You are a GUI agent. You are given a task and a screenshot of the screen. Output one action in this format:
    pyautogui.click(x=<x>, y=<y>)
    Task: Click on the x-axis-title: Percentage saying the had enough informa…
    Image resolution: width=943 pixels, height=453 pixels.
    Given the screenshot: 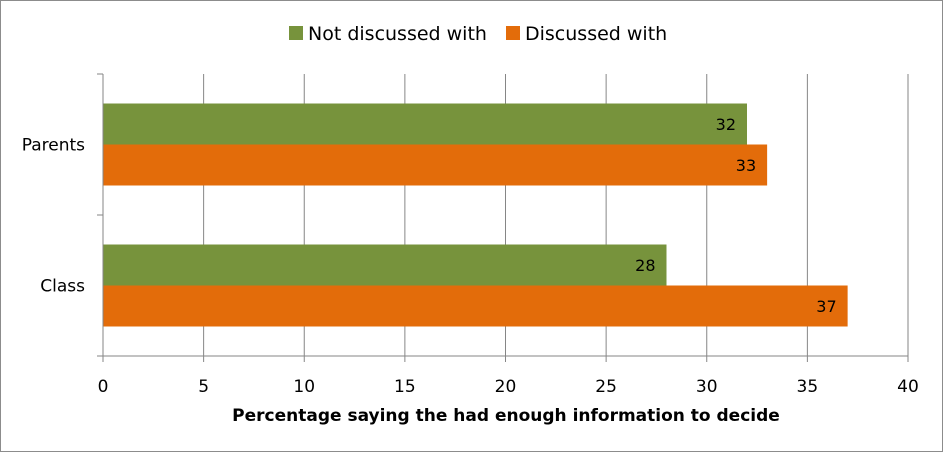 What is the action you would take?
    pyautogui.click(x=506, y=416)
    